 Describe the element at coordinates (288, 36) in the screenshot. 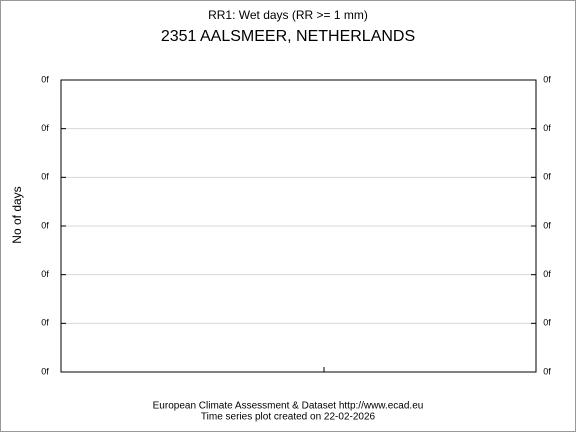

I see `chart-subtitle: 2351 AALSMEER, NETHERLANDS` at that location.